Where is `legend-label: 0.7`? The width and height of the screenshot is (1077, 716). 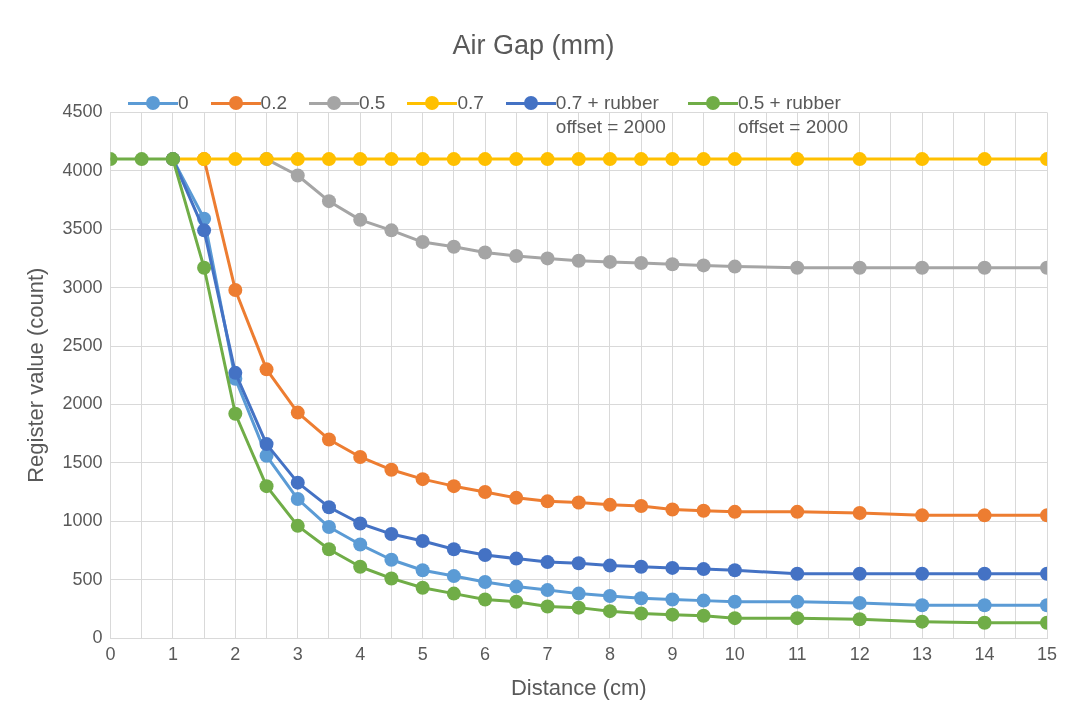
legend-label: 0.7 is located at coordinates (470, 103).